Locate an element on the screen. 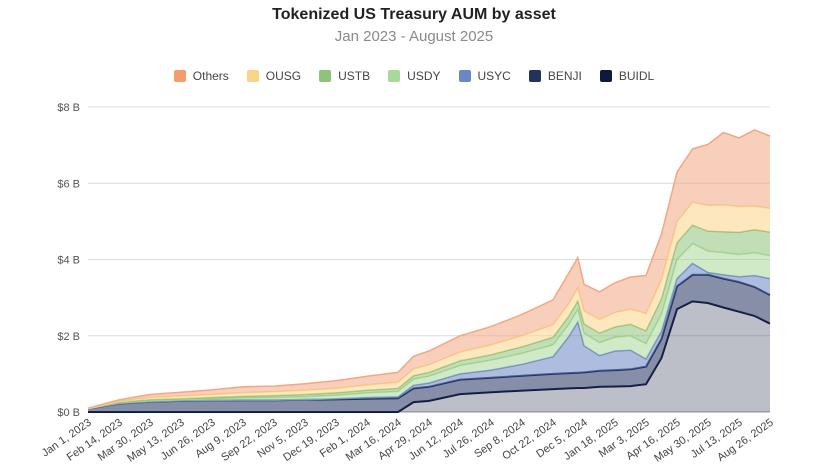 Image resolution: width=828 pixels, height=465 pixels. legend-item-ousg: OUSG is located at coordinates (274, 76).